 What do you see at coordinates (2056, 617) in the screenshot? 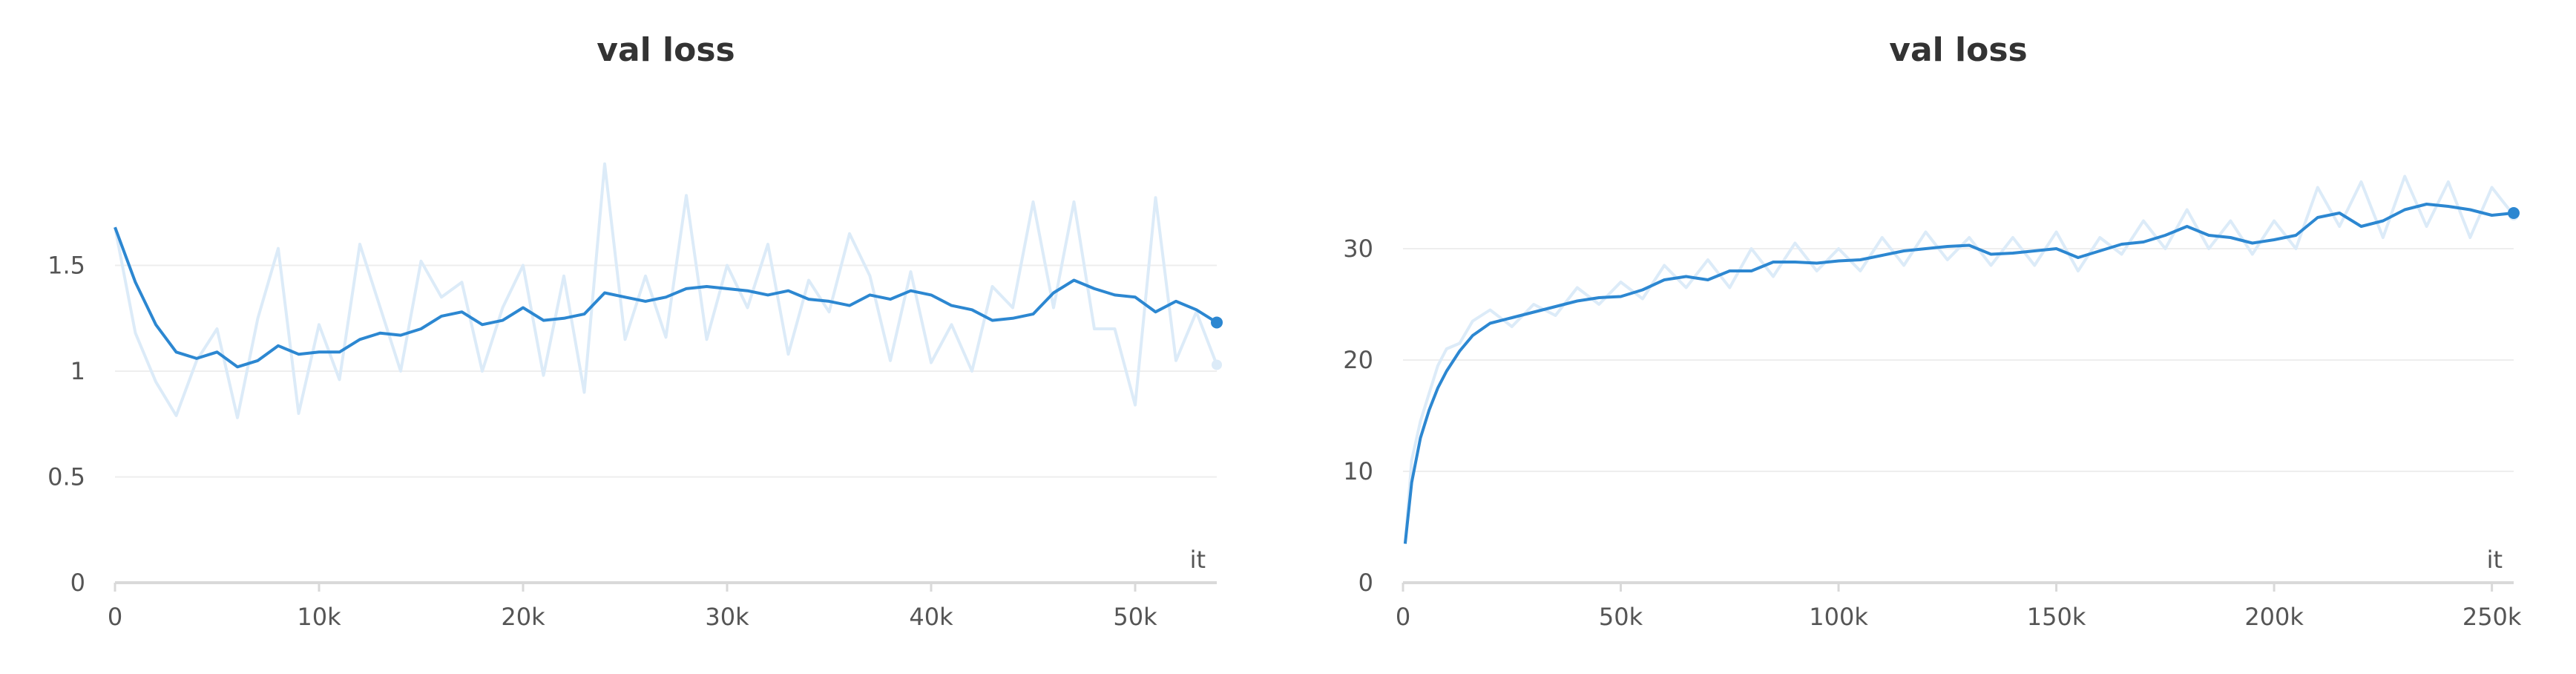
I see `x-tick-label: 150k` at bounding box center [2056, 617].